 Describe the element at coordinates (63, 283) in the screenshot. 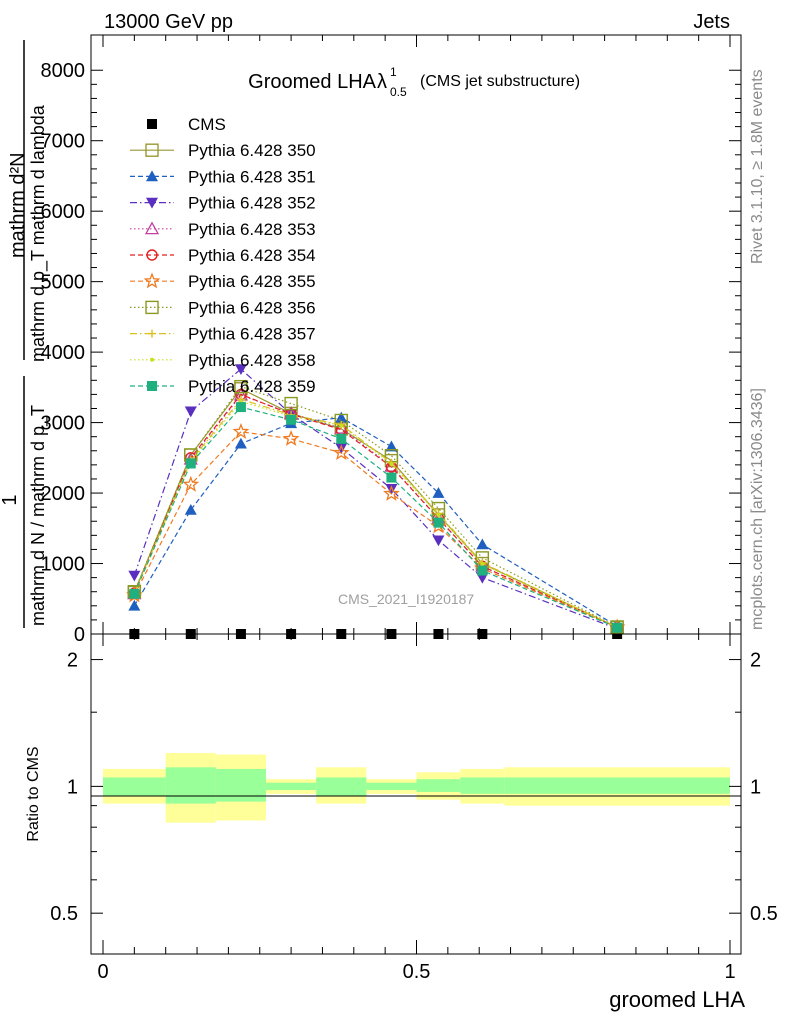

I see `y-tick-label: 5000` at that location.